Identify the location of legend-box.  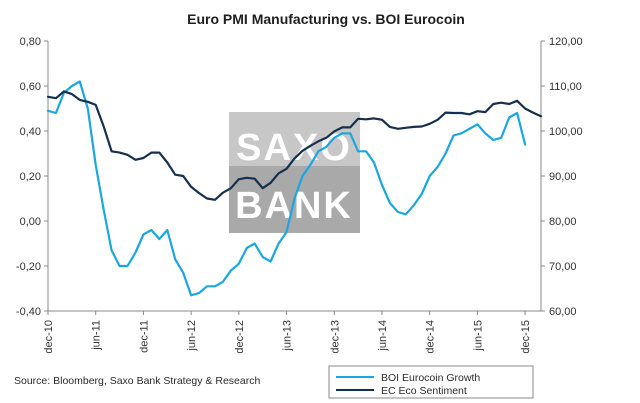
(431, 382).